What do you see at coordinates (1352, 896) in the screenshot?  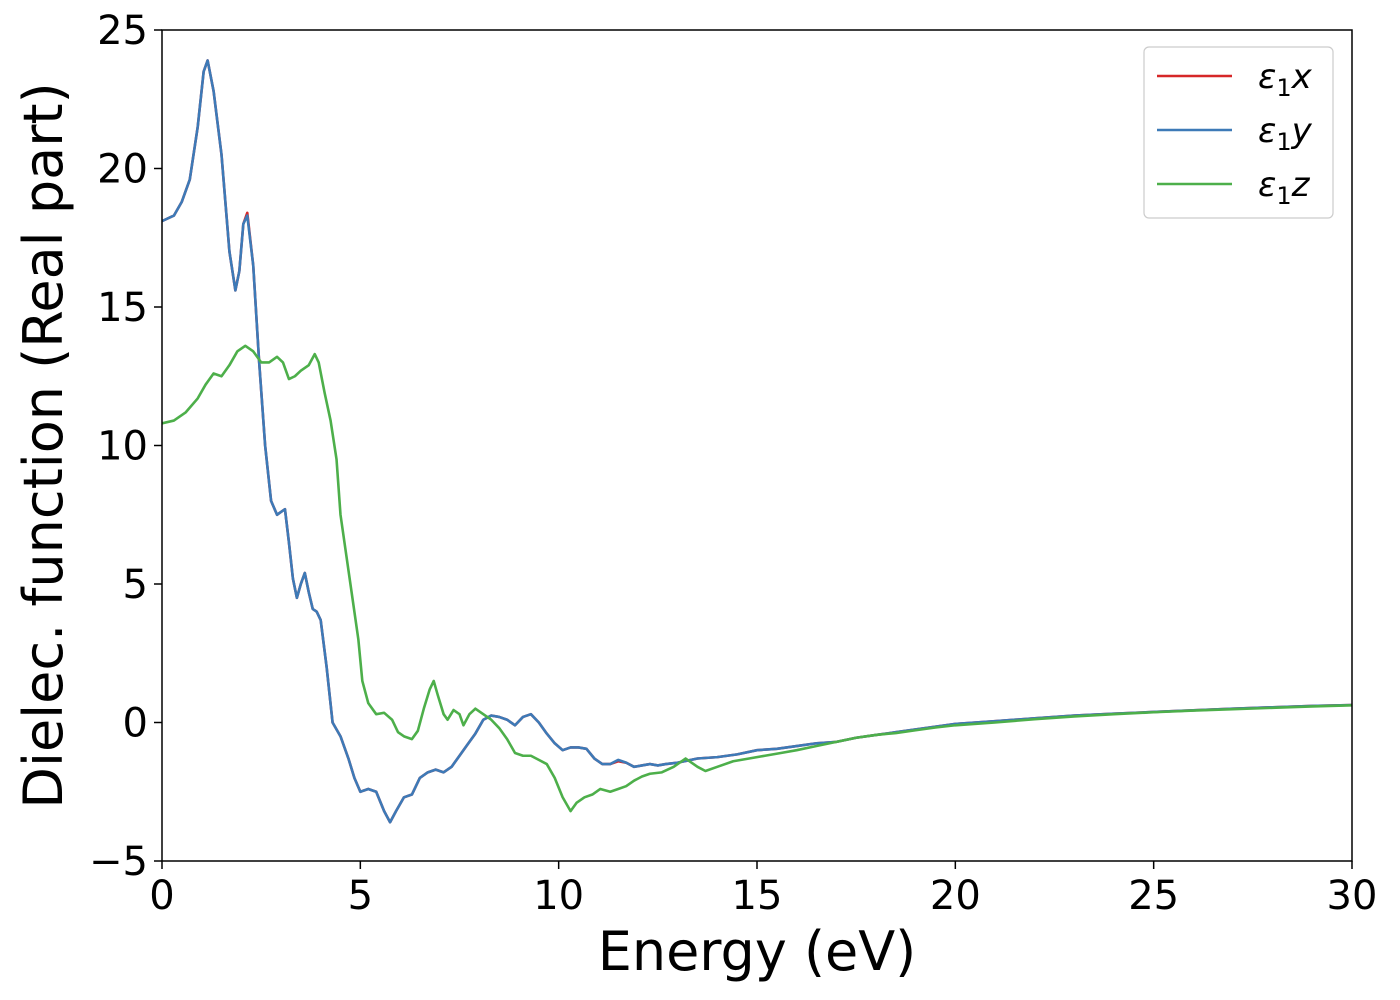 I see `x-tick-label: 30` at bounding box center [1352, 896].